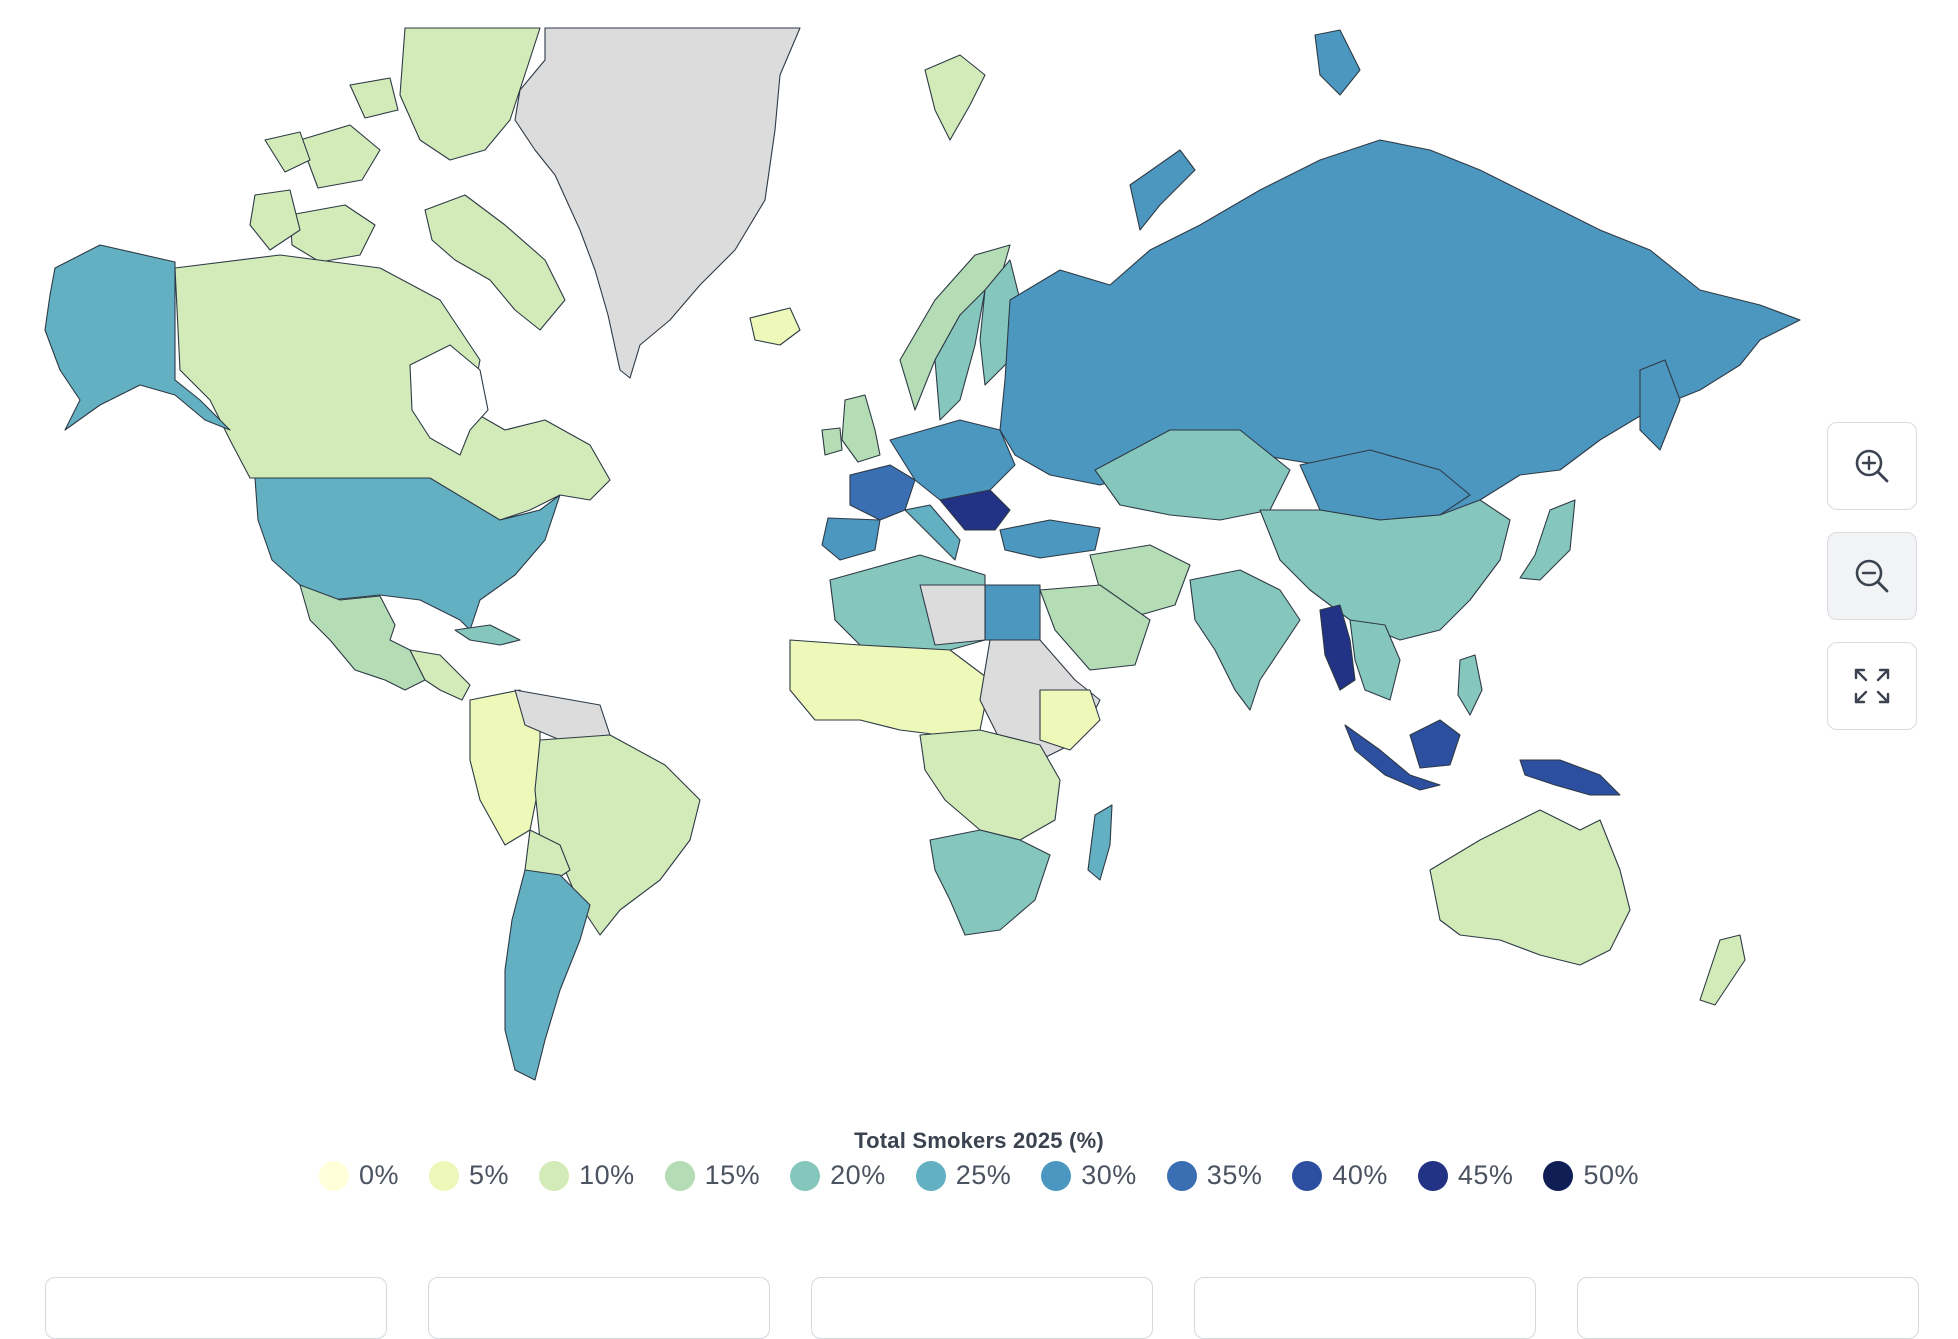 Image resolution: width=1958 pixels, height=1339 pixels. What do you see at coordinates (1392, 757) in the screenshot?
I see `country-indonesia` at bounding box center [1392, 757].